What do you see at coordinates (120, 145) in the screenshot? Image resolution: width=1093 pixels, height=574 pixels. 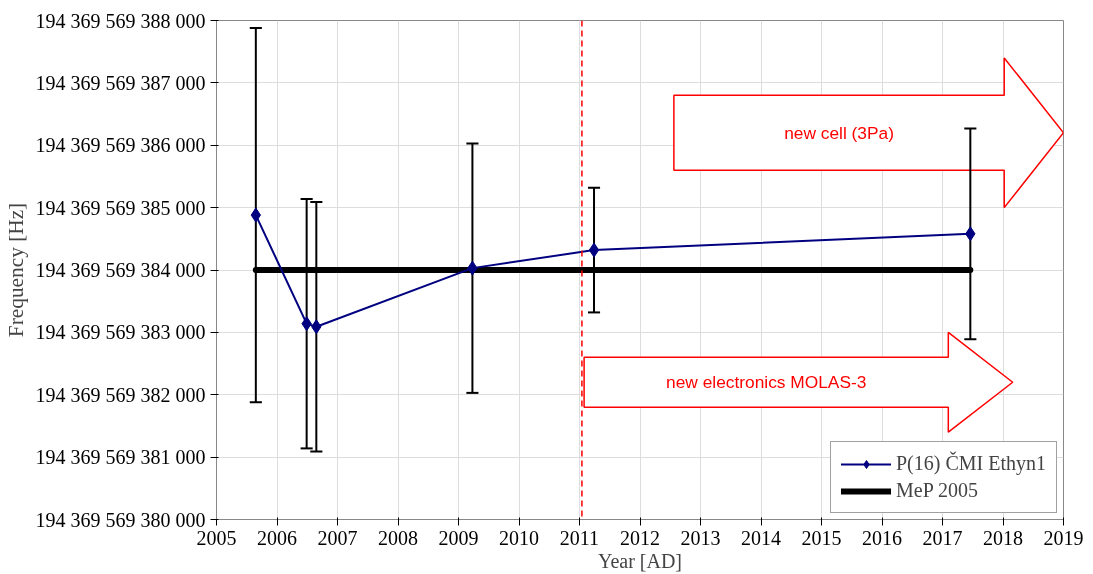 I see `y-tick-label: 194 369 569 386 000` at bounding box center [120, 145].